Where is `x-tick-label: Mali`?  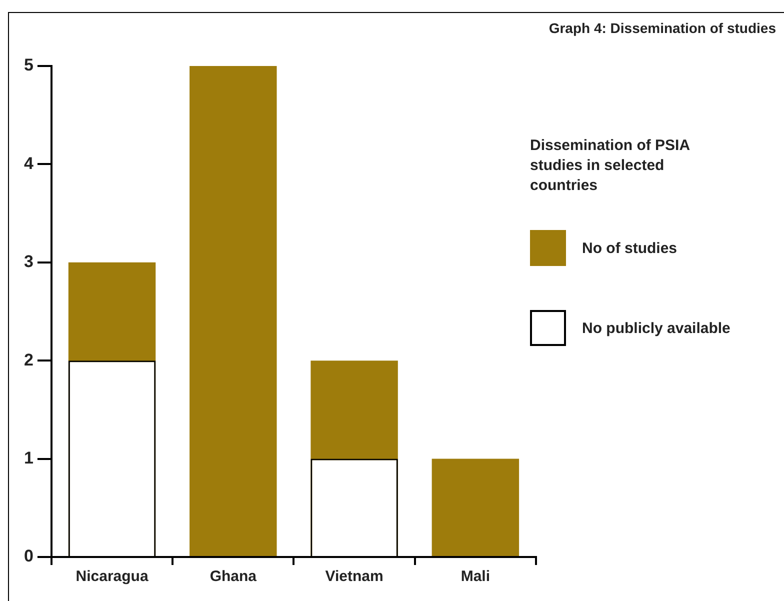
x-tick-label: Mali is located at coordinates (475, 577).